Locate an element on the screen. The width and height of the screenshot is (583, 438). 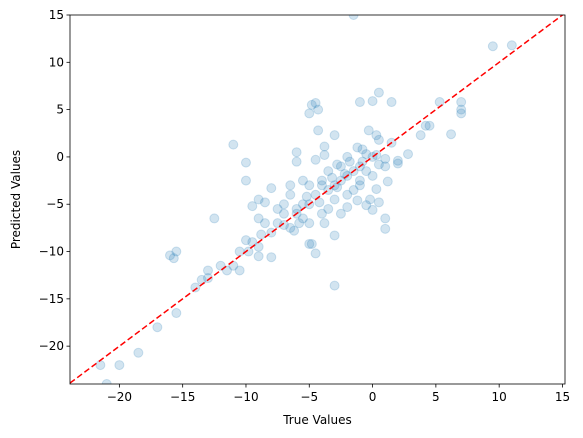
x-tick-label: −10 is located at coordinates (245, 397).